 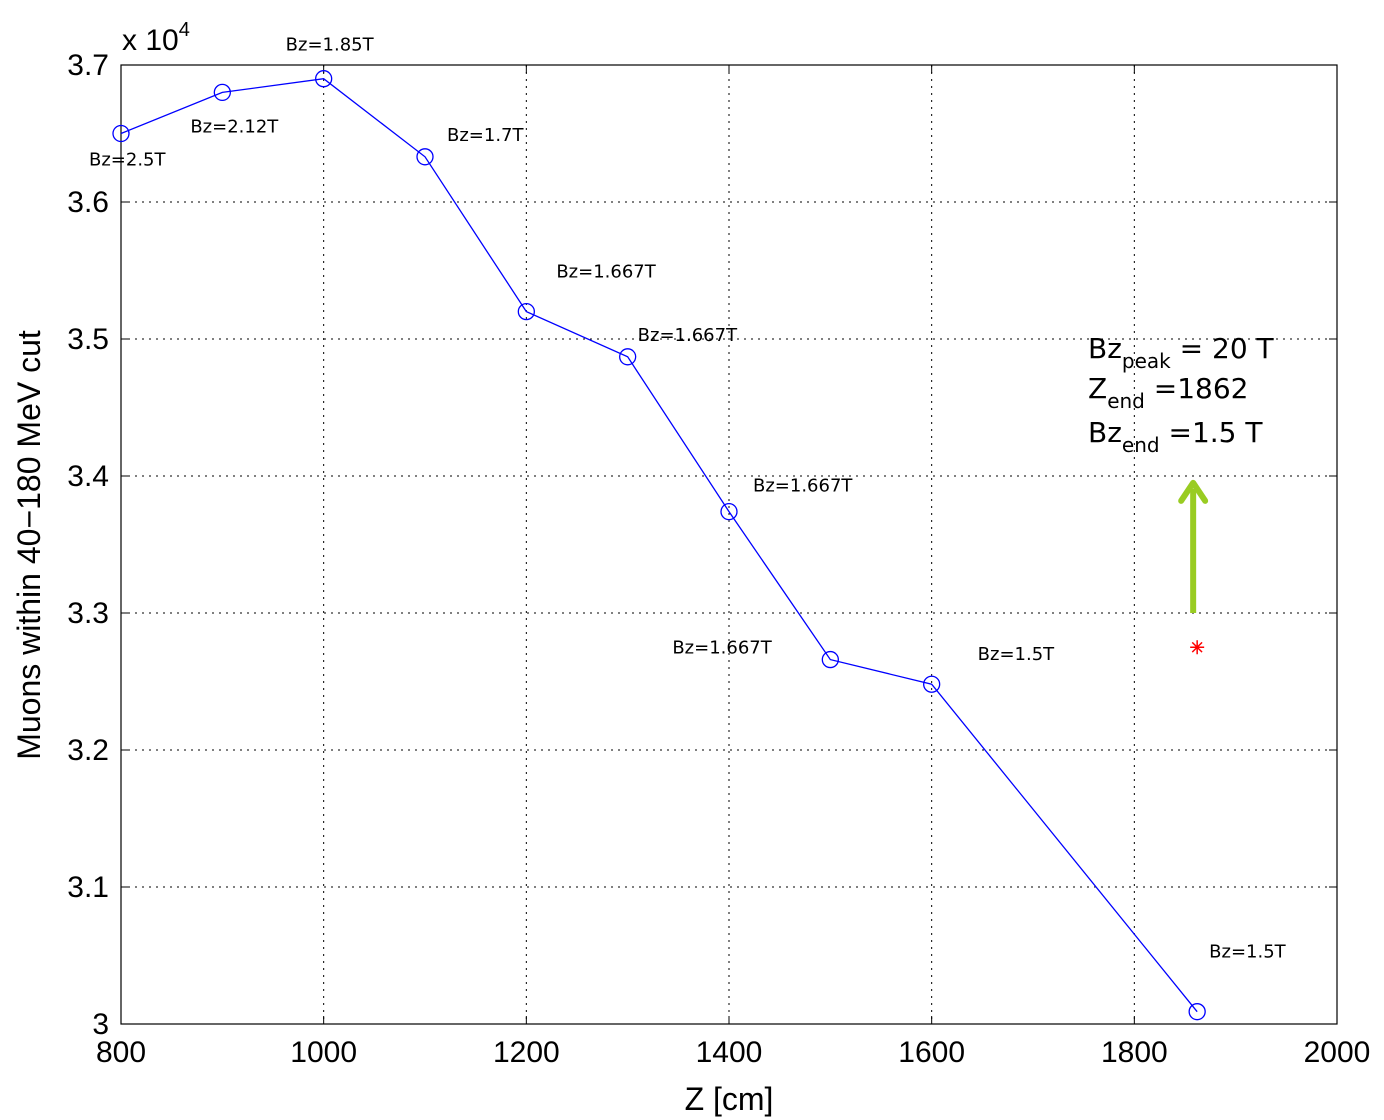 I want to click on point-label: Bz=2.12T, so click(x=234, y=126).